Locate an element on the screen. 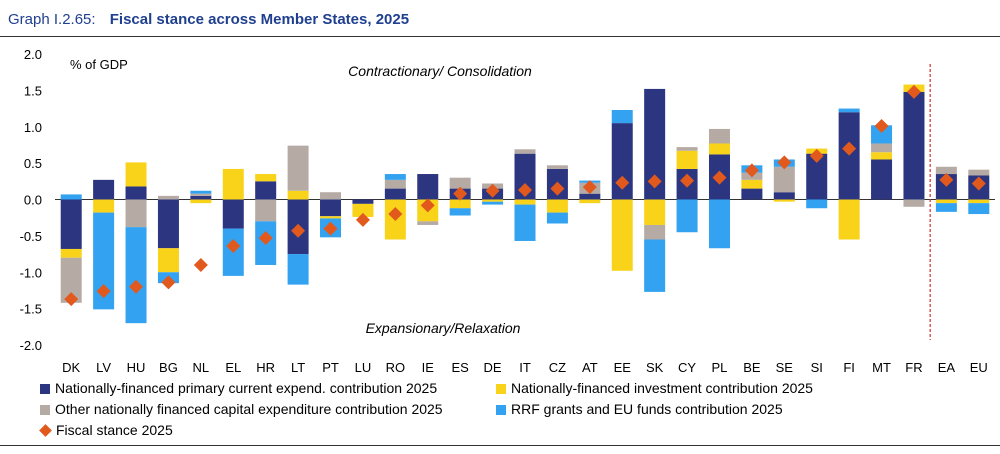 The height and width of the screenshot is (454, 1000). x-tick-label-el: EL is located at coordinates (233, 367).